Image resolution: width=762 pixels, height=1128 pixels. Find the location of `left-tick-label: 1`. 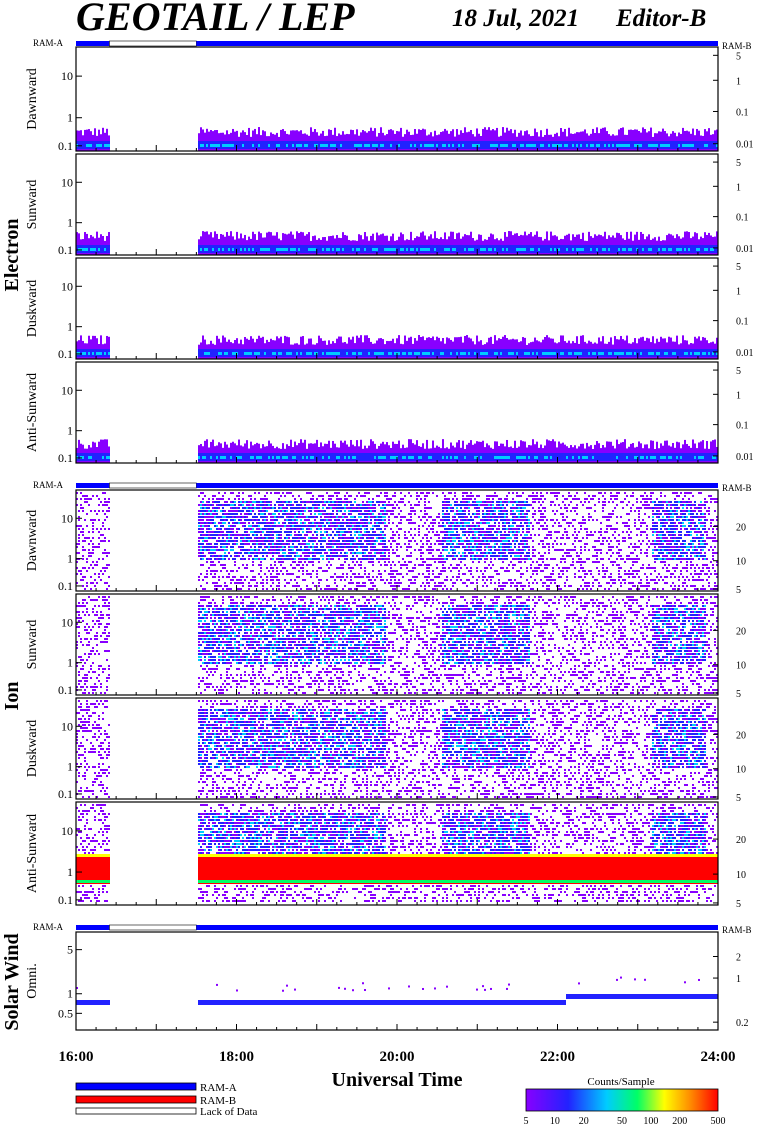

left-tick-label: 1 is located at coordinates (70, 431).